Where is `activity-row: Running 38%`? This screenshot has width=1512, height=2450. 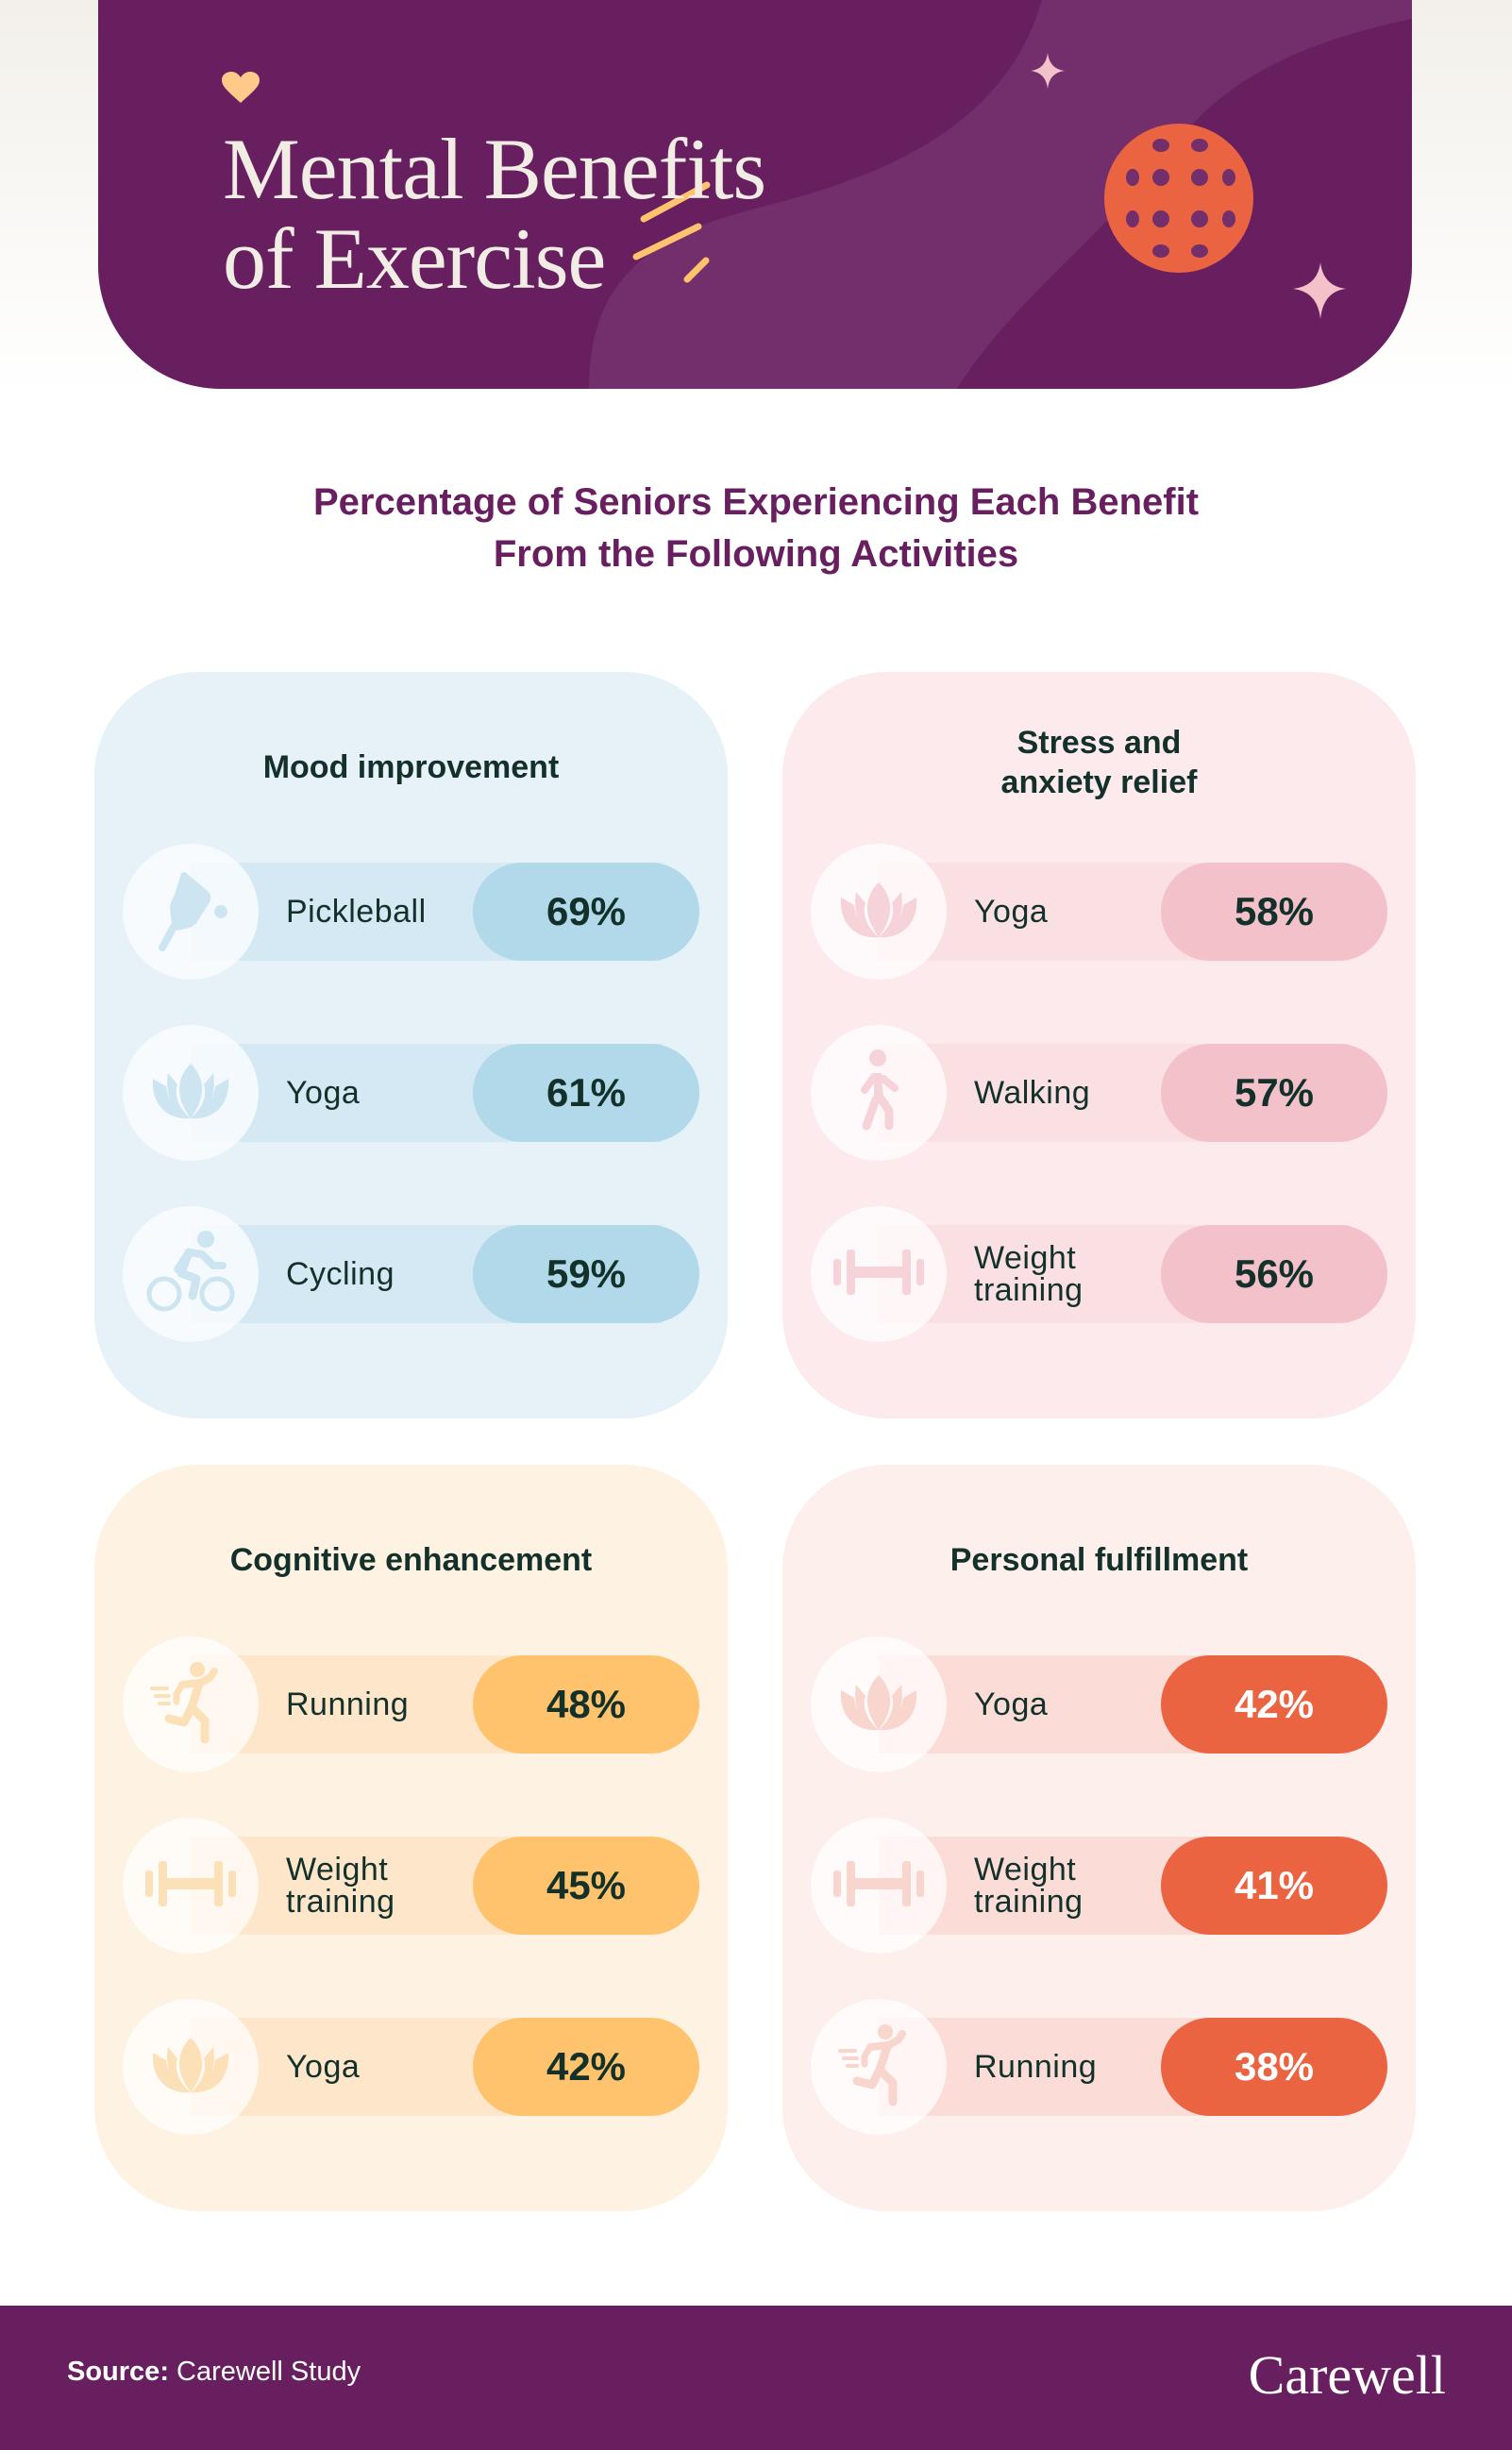 activity-row: Running 38% is located at coordinates (1099, 2067).